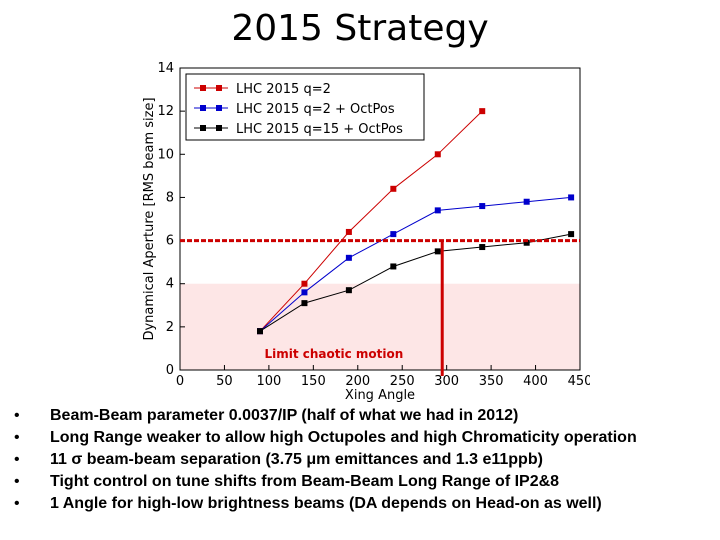 The image size is (720, 540). I want to click on x-tick-label: 250, so click(402, 381).